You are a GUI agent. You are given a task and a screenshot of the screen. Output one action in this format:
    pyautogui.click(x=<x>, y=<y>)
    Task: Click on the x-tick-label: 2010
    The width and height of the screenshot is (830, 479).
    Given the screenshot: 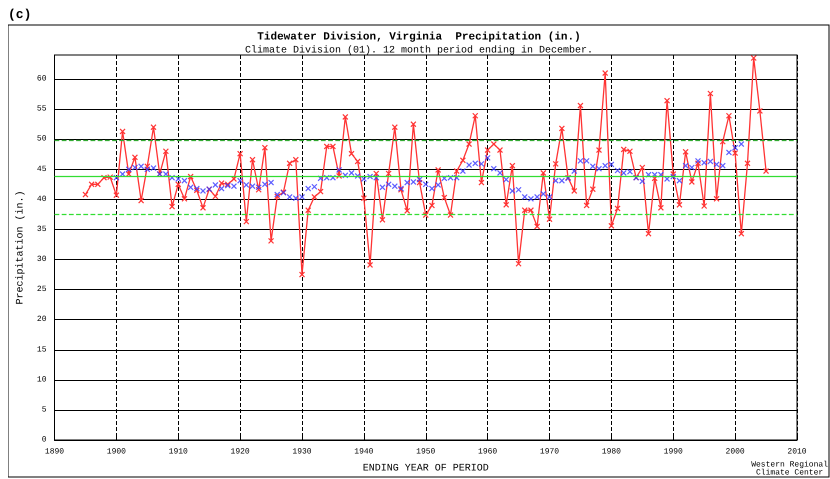 What is the action you would take?
    pyautogui.click(x=797, y=452)
    